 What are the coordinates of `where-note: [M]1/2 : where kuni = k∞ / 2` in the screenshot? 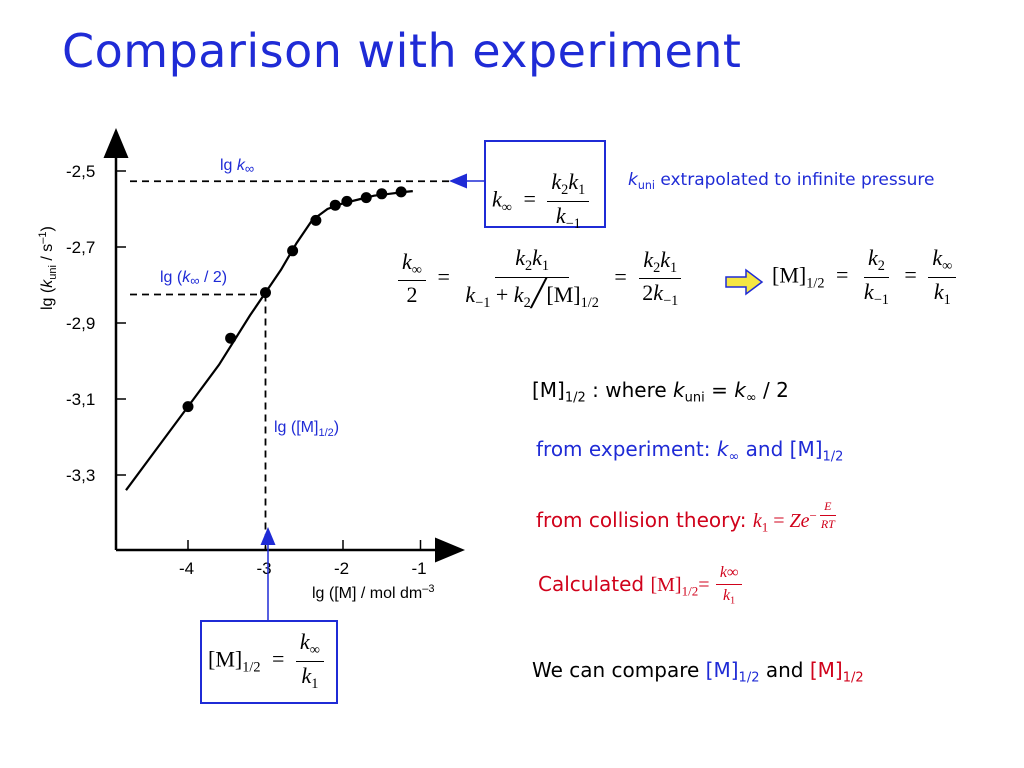 It's located at (660, 392).